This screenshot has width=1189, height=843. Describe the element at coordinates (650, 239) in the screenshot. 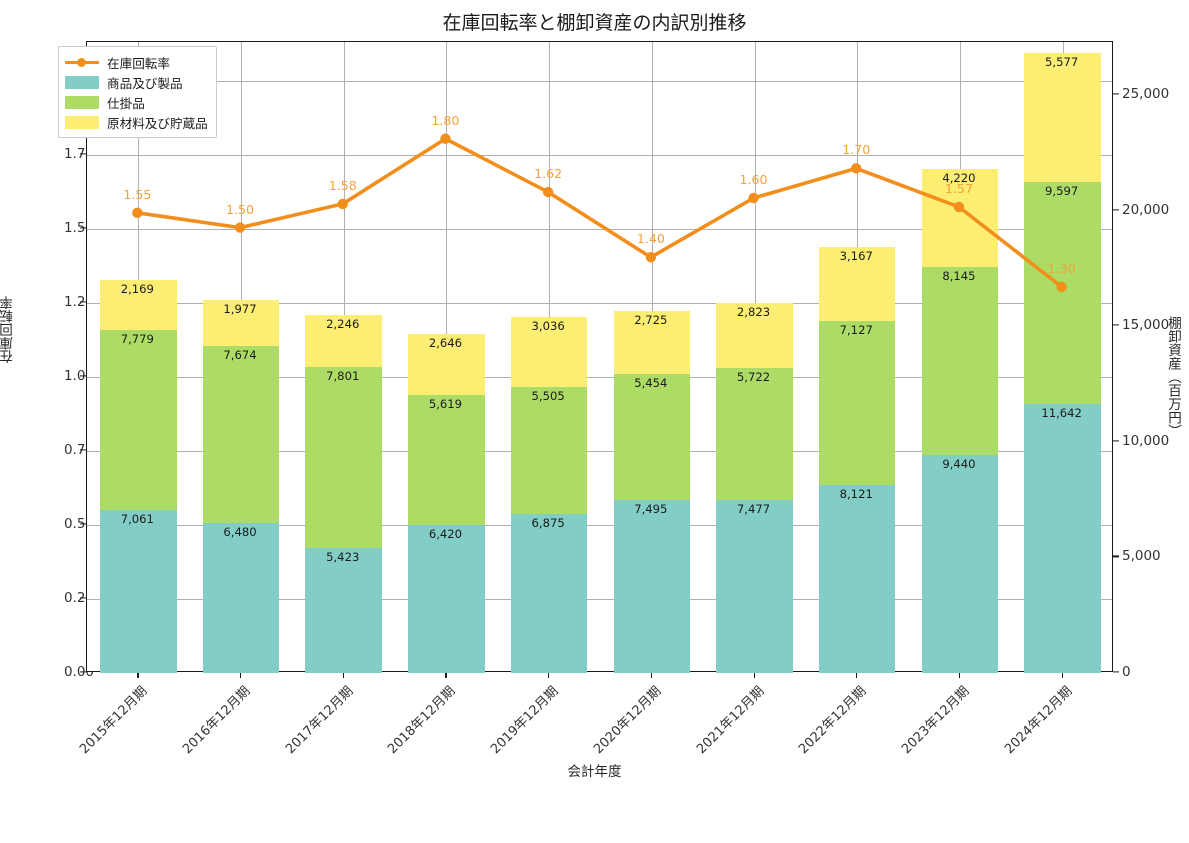

I see `line-data-label: 1.40` at that location.